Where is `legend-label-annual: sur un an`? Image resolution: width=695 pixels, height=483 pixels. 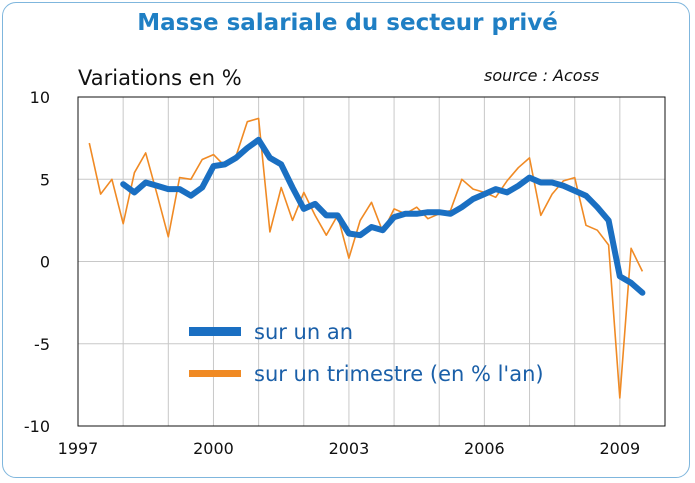 legend-label-annual: sur un an is located at coordinates (303, 332).